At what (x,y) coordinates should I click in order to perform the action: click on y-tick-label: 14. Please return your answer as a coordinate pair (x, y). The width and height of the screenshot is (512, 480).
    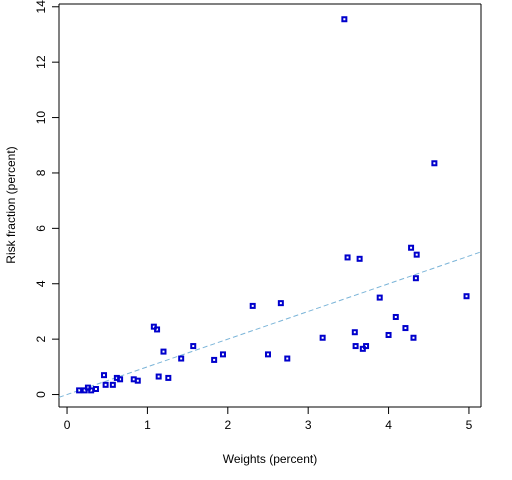
    Looking at the image, I should click on (41, 6).